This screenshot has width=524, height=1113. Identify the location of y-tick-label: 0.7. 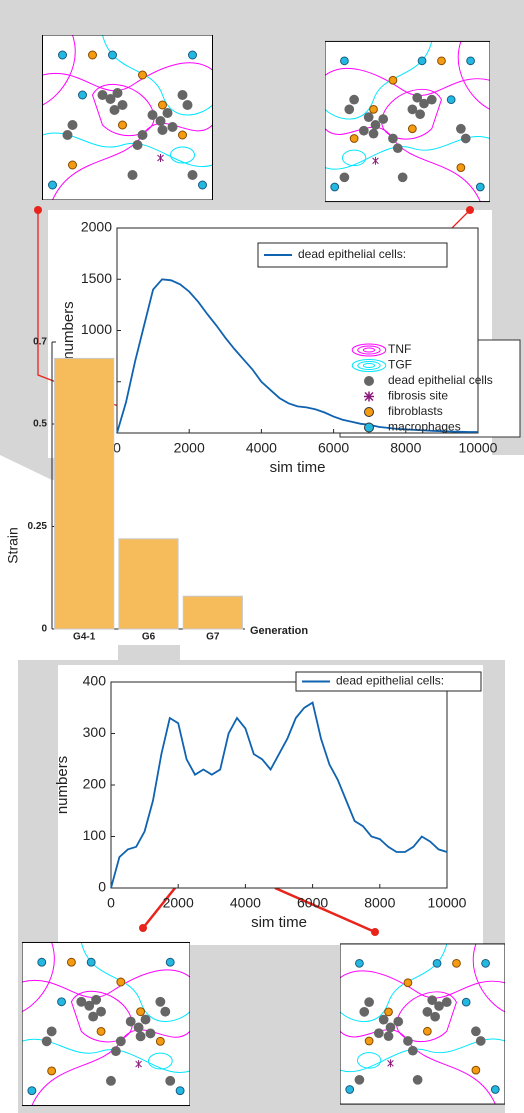
(40, 342).